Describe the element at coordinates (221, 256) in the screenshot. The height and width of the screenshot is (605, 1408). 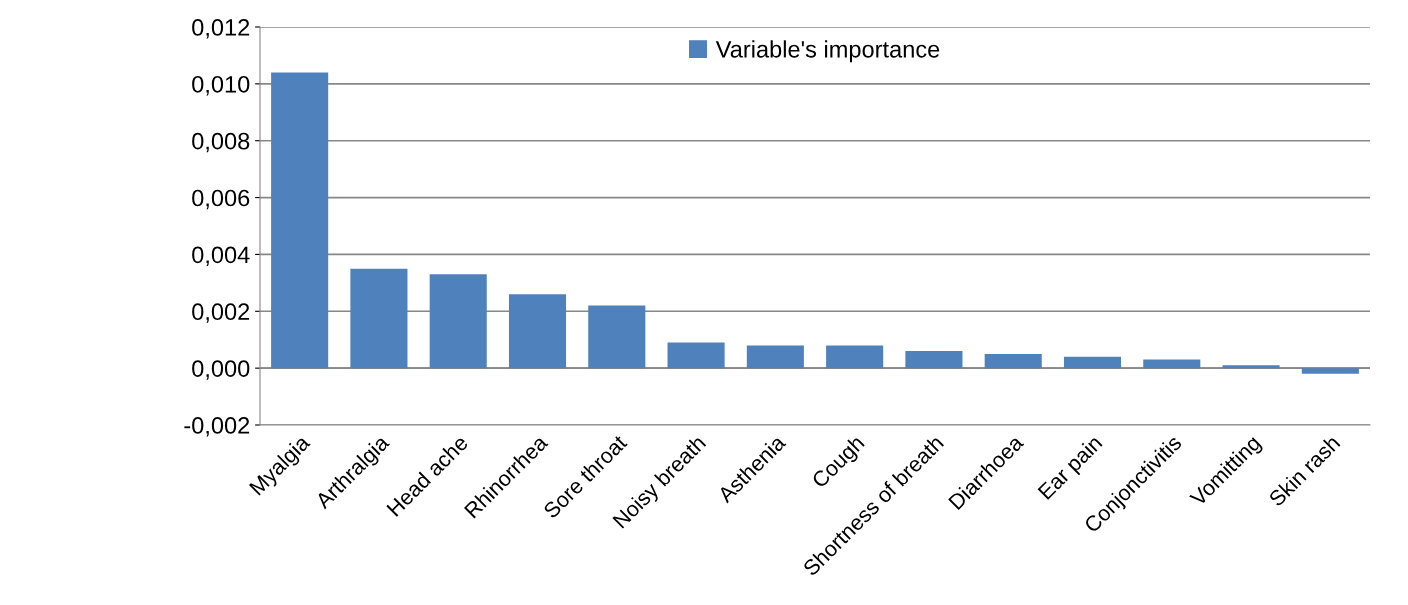
I see `y-tick-label: 0,004` at that location.